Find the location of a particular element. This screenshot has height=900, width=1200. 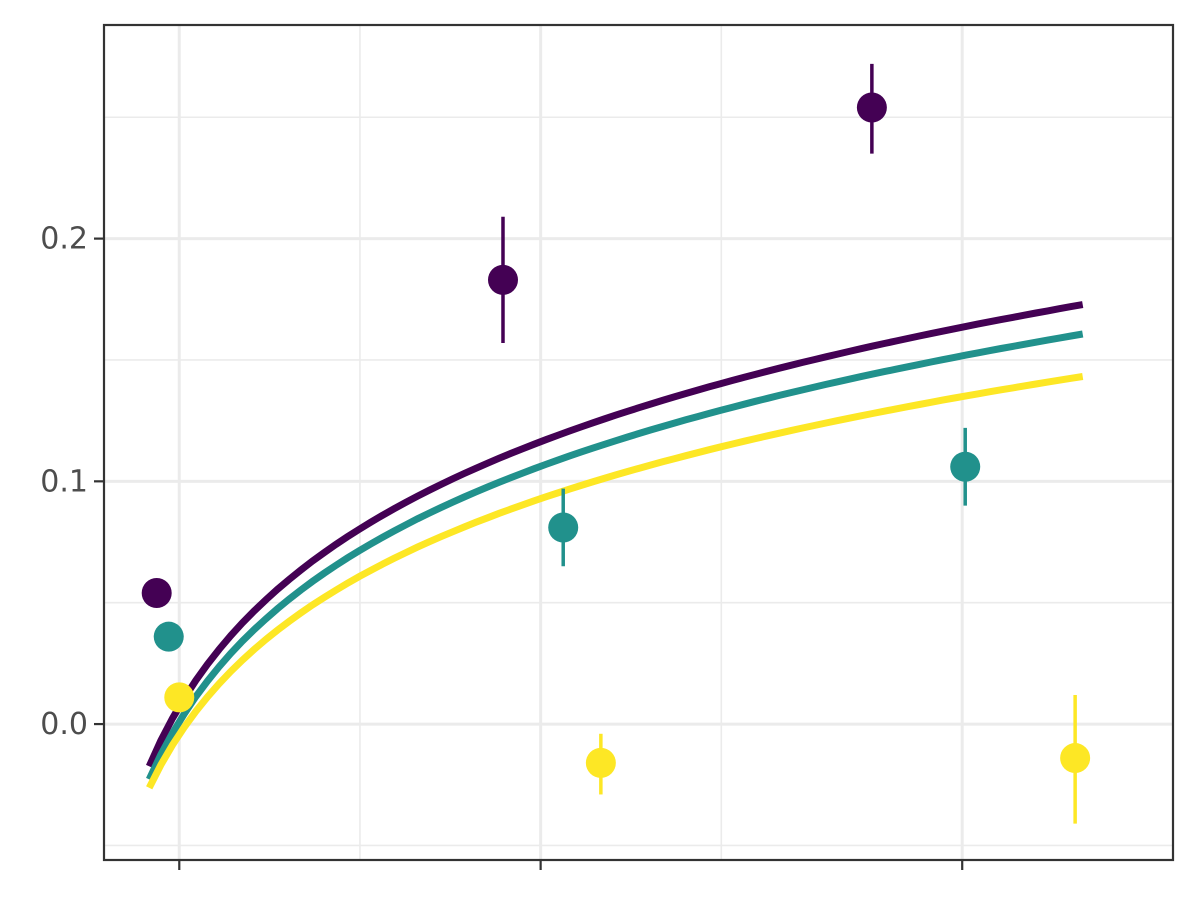

x-axis is located at coordinates (571, 865).